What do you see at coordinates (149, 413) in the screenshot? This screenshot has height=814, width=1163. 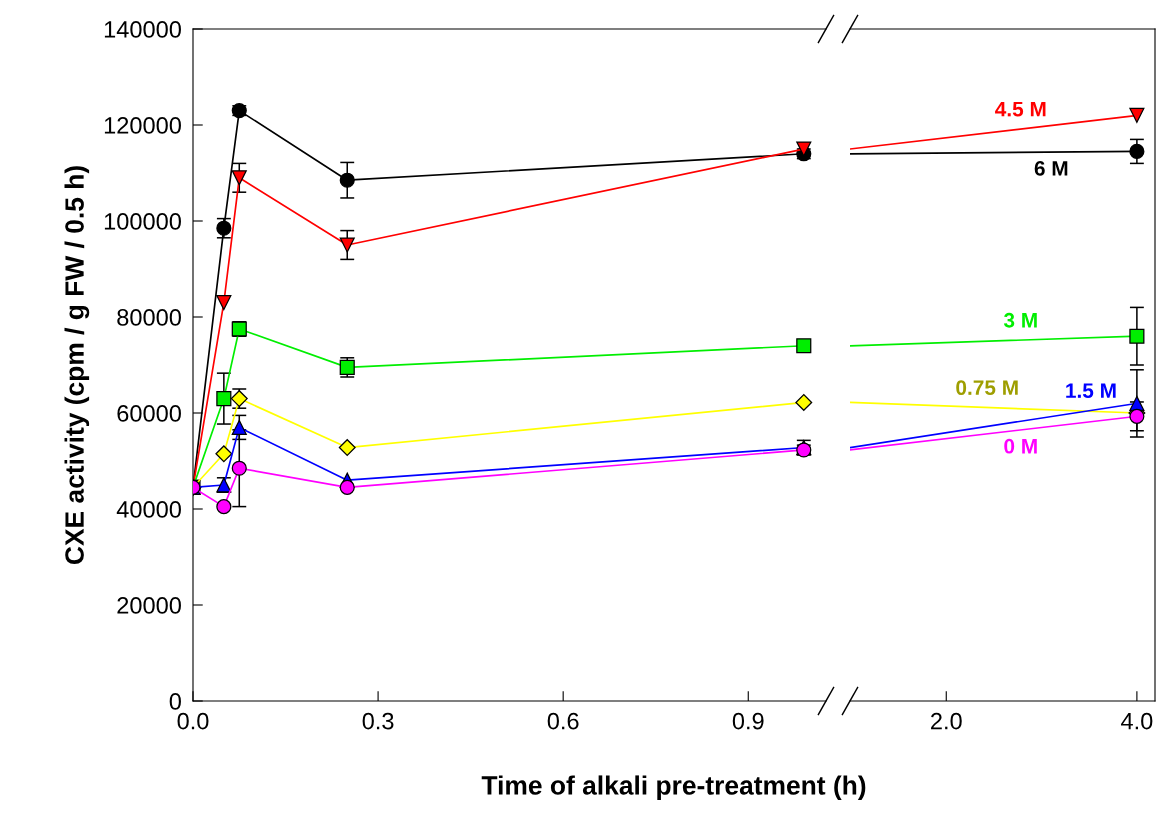 I see `y-tick-label: 60000` at bounding box center [149, 413].